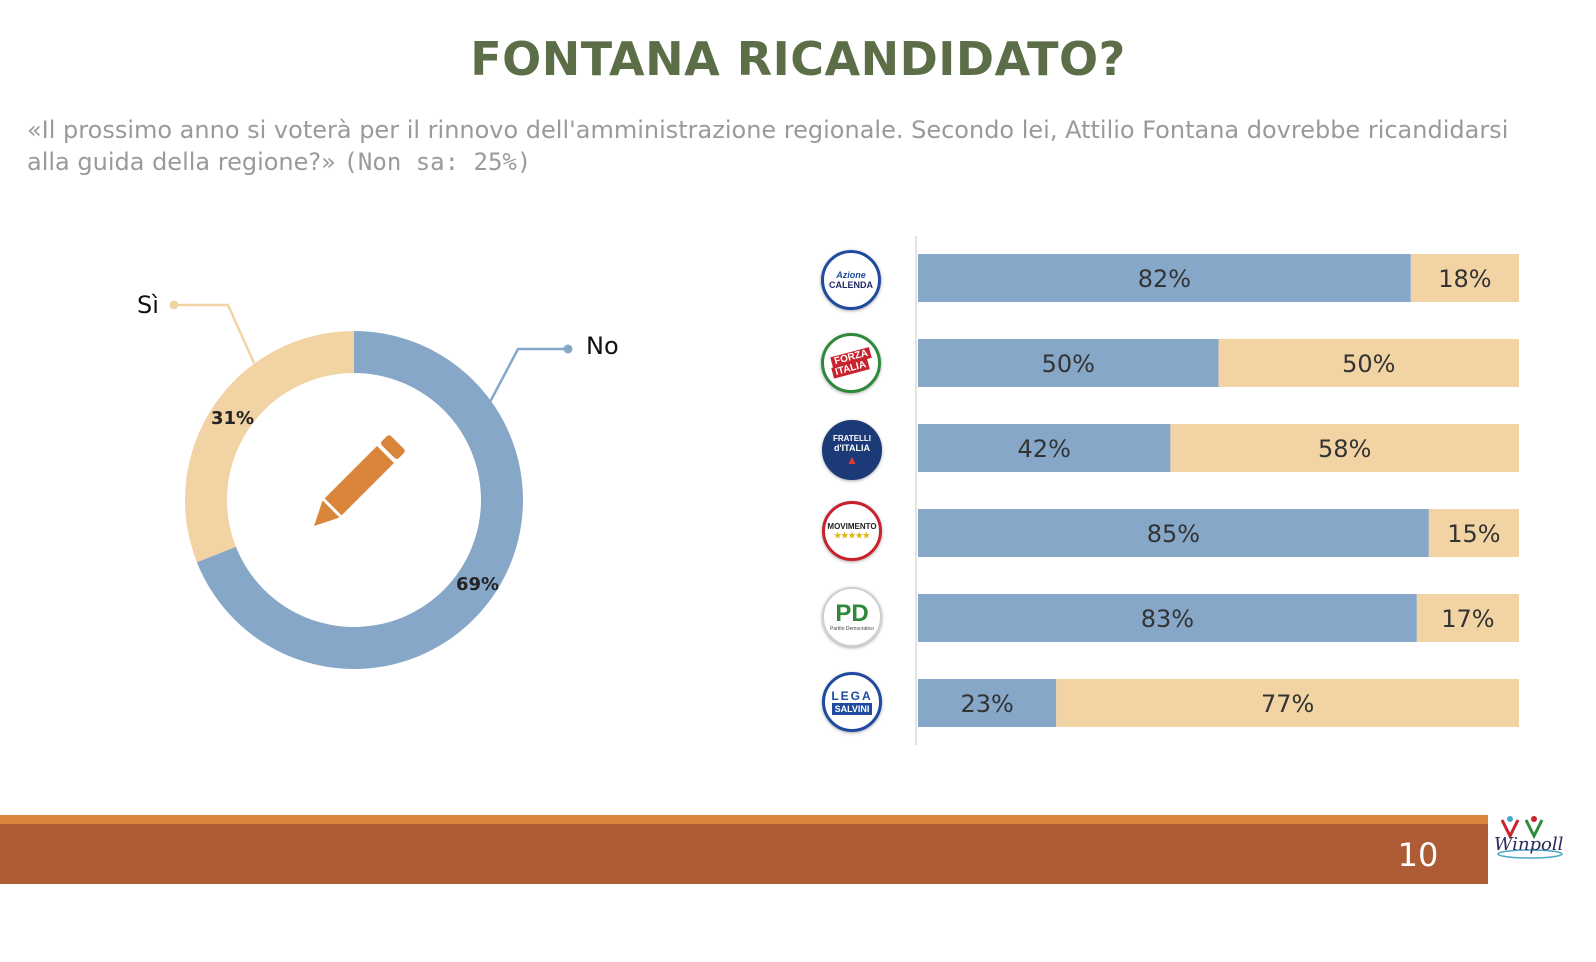 This screenshot has height=962, width=1596. I want to click on logo-text: PD, so click(852, 613).